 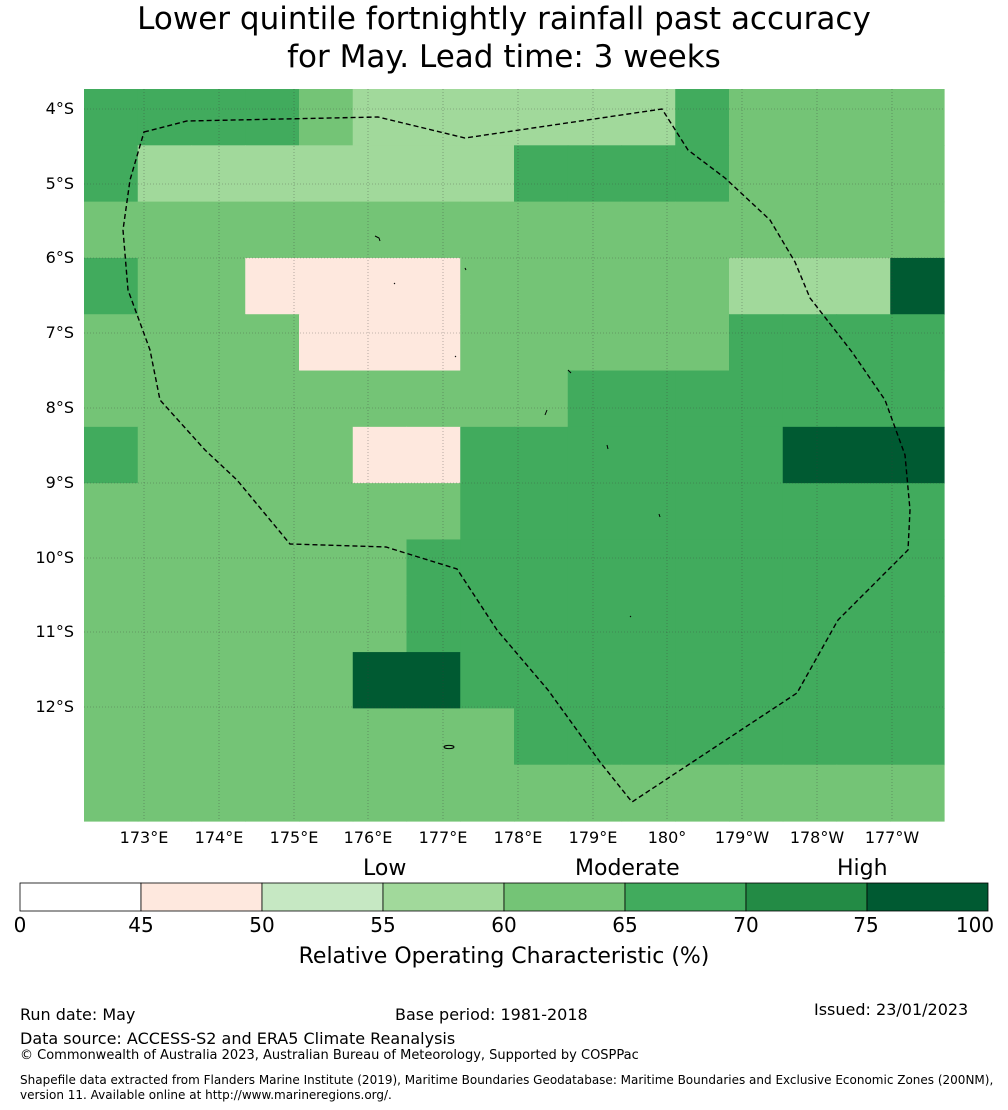 I want to click on lon-label: 178°E, so click(x=518, y=837).